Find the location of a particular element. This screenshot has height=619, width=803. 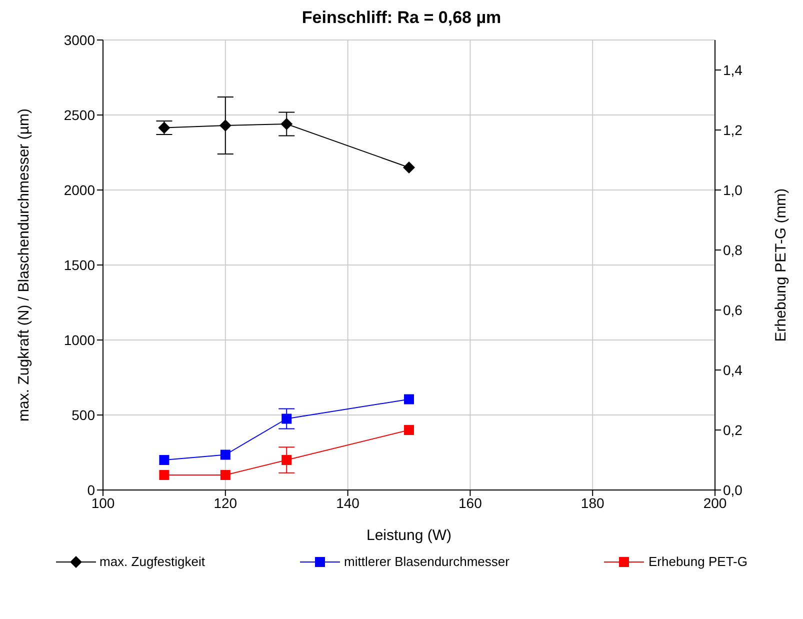

y2-axis-title: Erhebung PET-G (mm) is located at coordinates (781, 265).